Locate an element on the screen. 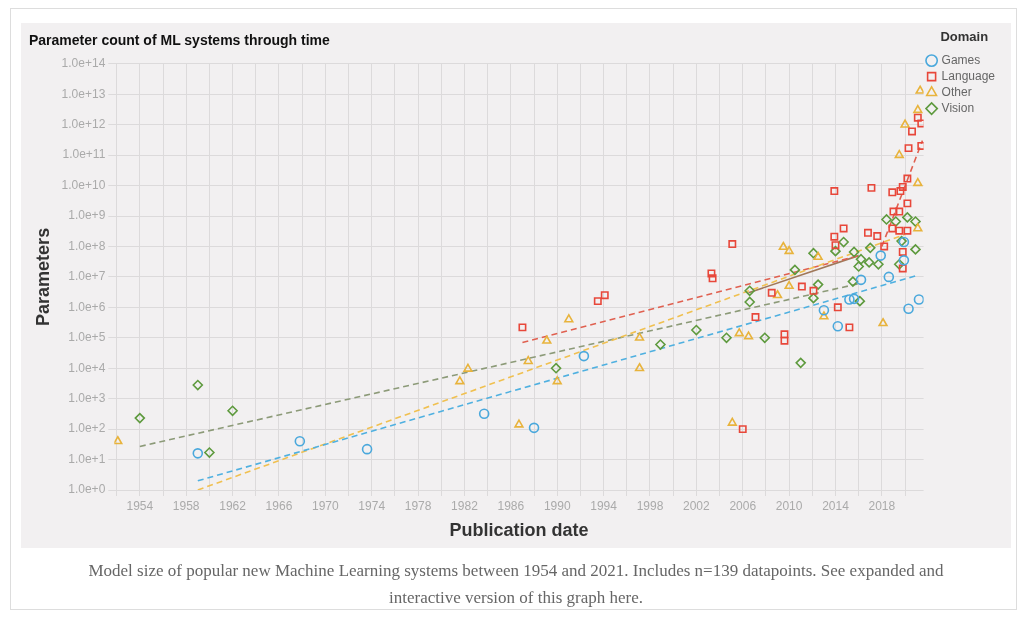 The image size is (1029, 621). x-tick-label: 1982 is located at coordinates (465, 505).